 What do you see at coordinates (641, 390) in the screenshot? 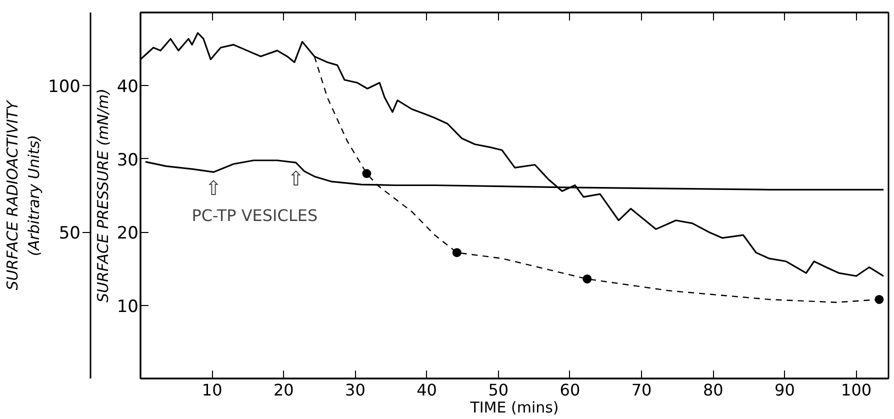
I see `x-tick-label: 70` at bounding box center [641, 390].